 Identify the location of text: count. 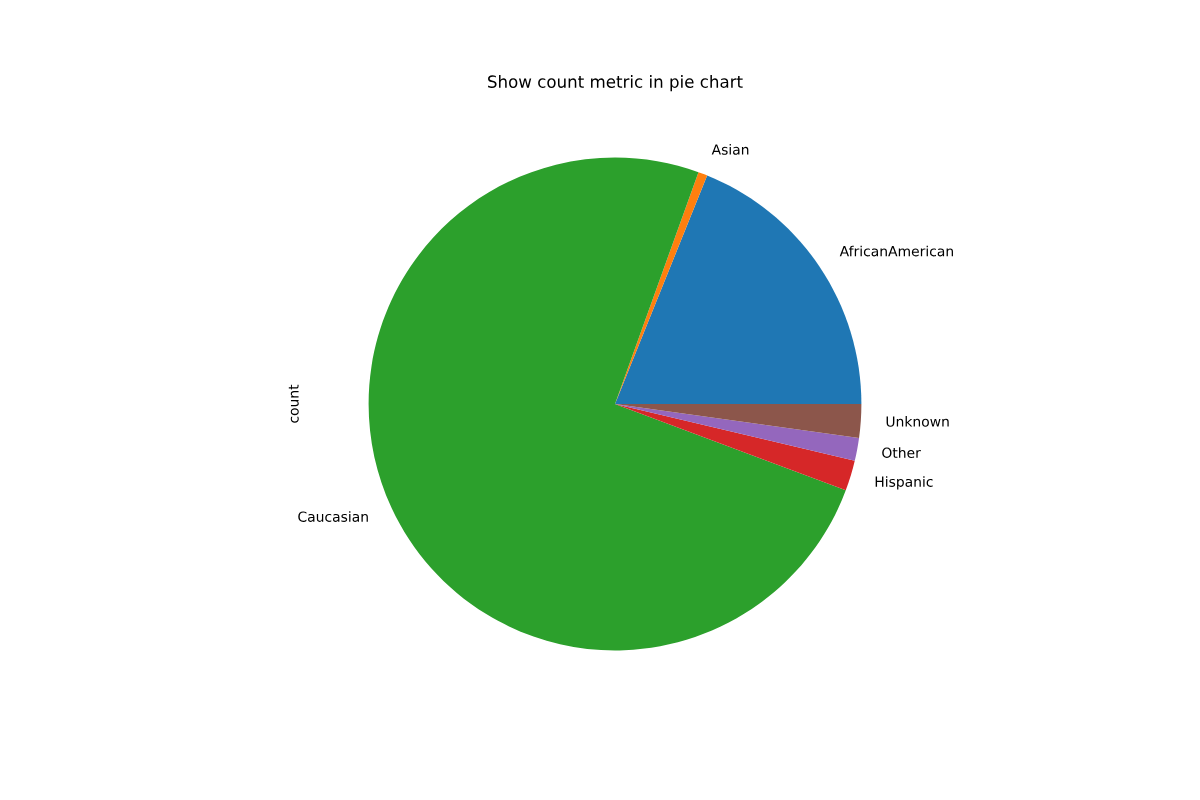
(293, 403).